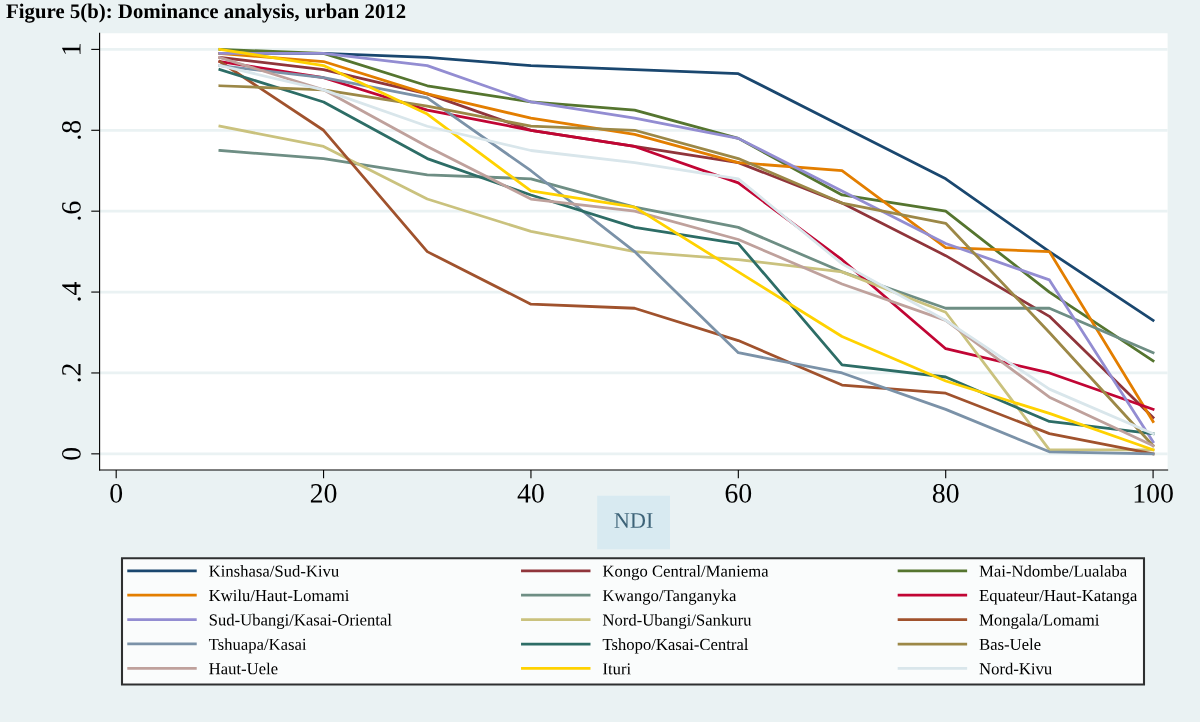 The width and height of the screenshot is (1200, 722). Describe the element at coordinates (675, 646) in the screenshot. I see `legend-label: Tshopo/Kasai-Central` at that location.